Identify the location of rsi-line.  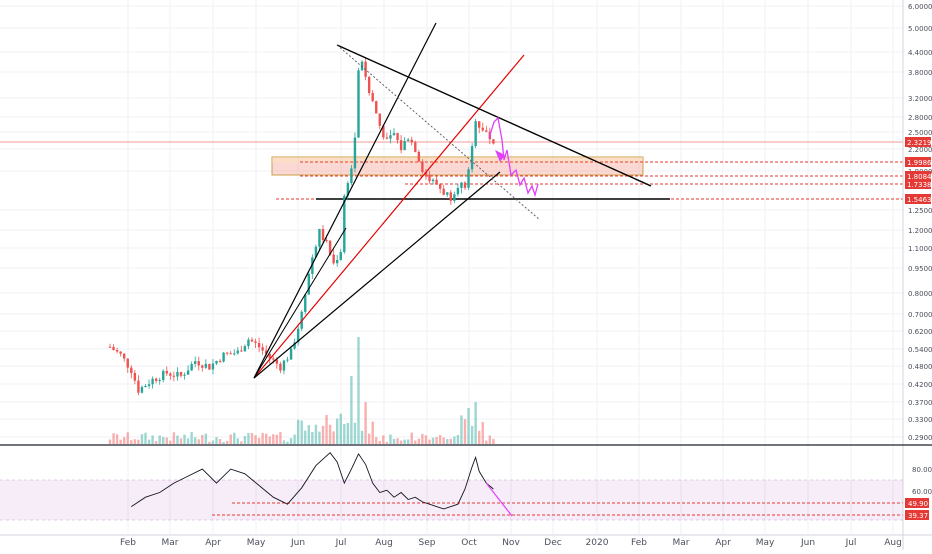
(312, 481).